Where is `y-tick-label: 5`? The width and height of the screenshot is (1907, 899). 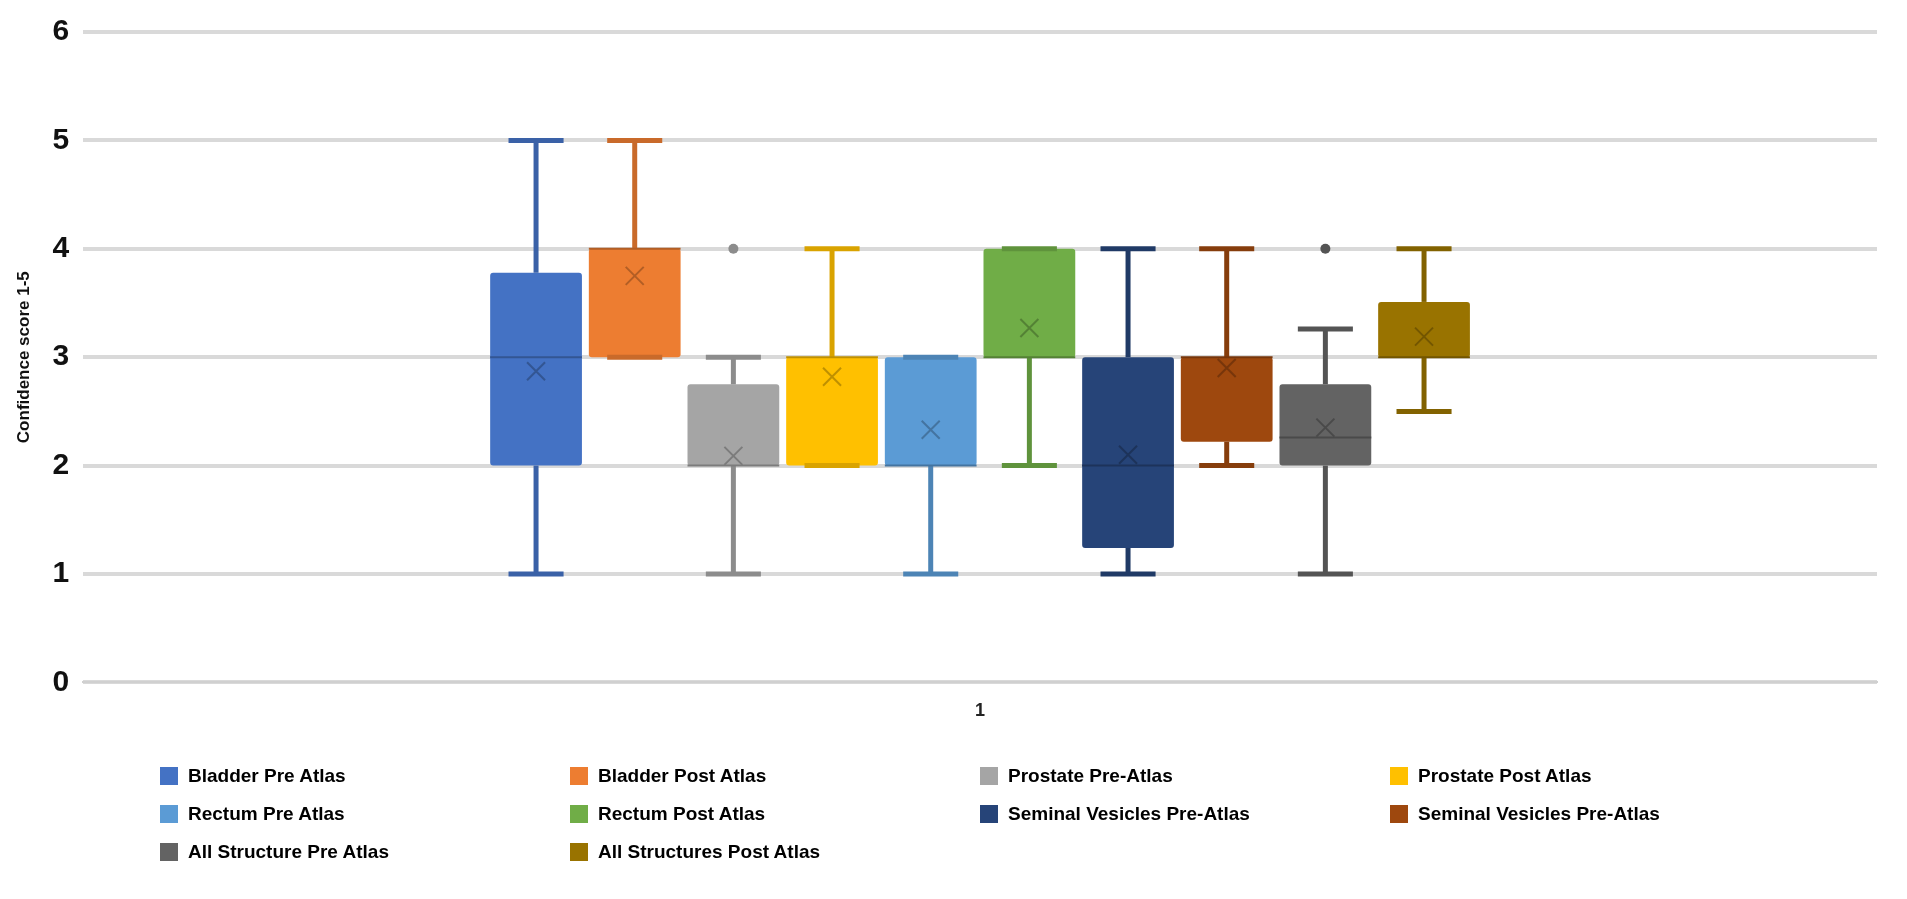
y-tick-label: 5 is located at coordinates (61, 138).